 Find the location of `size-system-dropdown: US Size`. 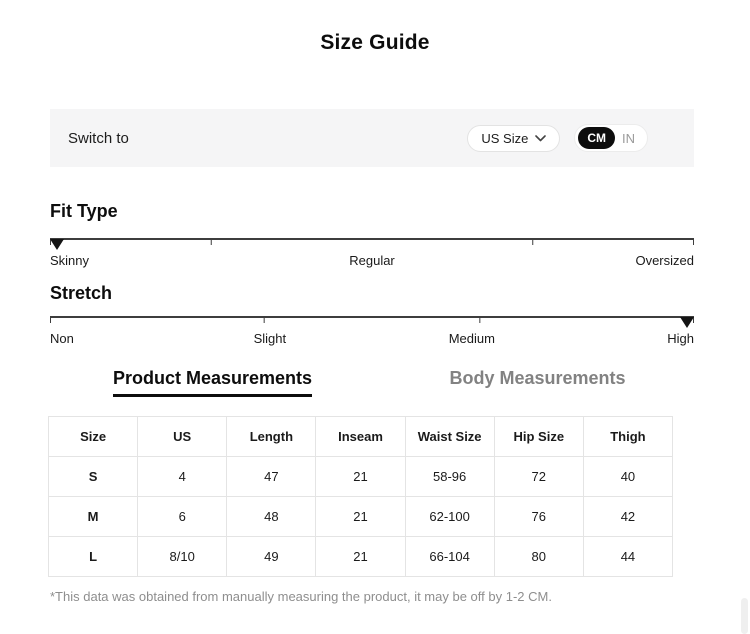

size-system-dropdown: US Size is located at coordinates (514, 138).